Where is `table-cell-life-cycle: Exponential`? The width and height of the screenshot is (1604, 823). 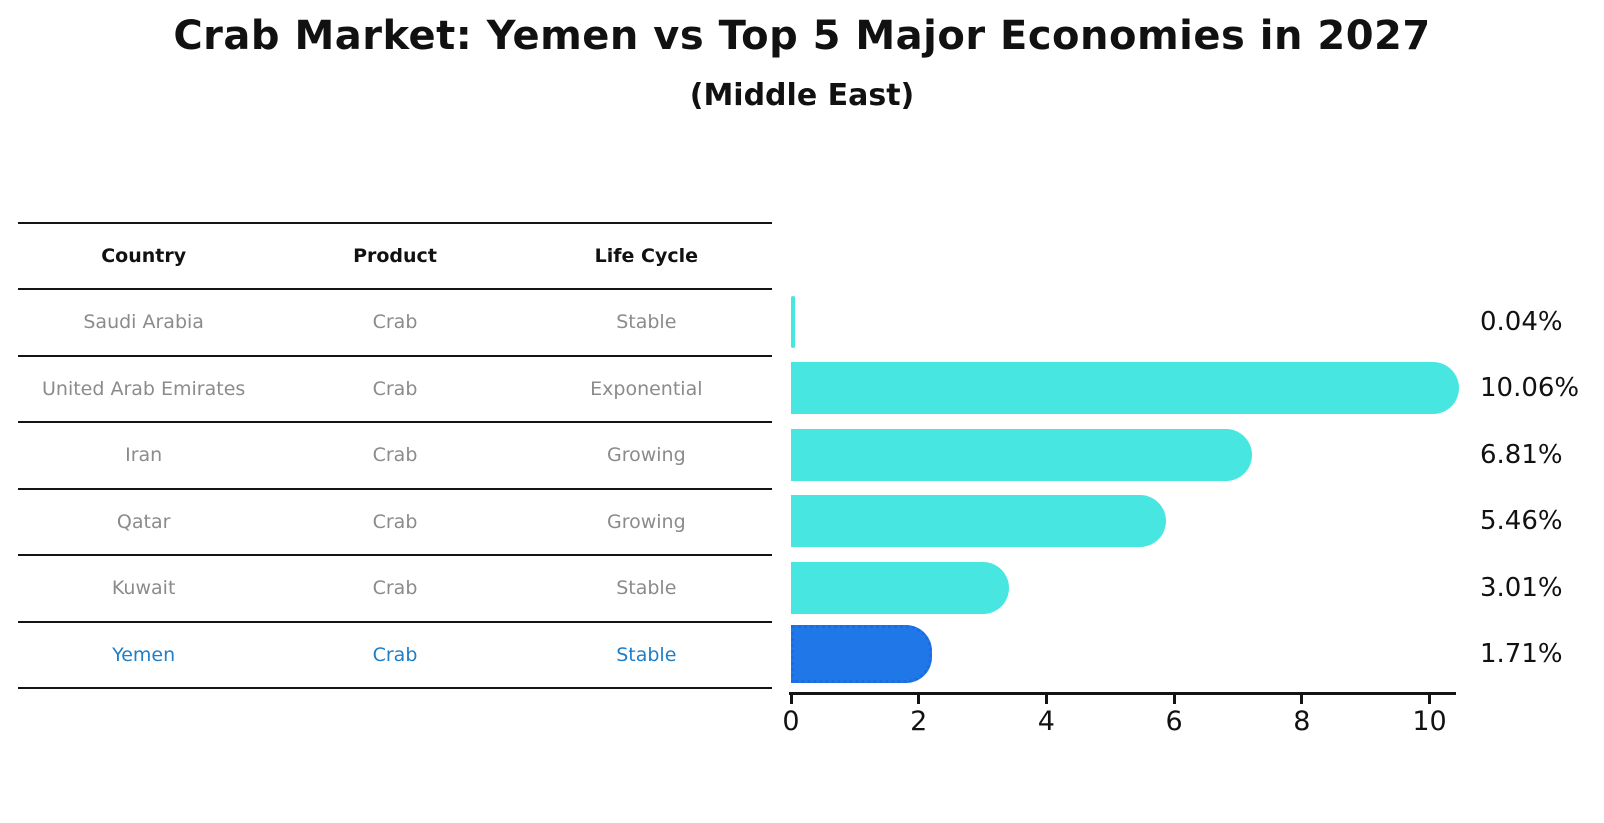 table-cell-life-cycle: Exponential is located at coordinates (646, 388).